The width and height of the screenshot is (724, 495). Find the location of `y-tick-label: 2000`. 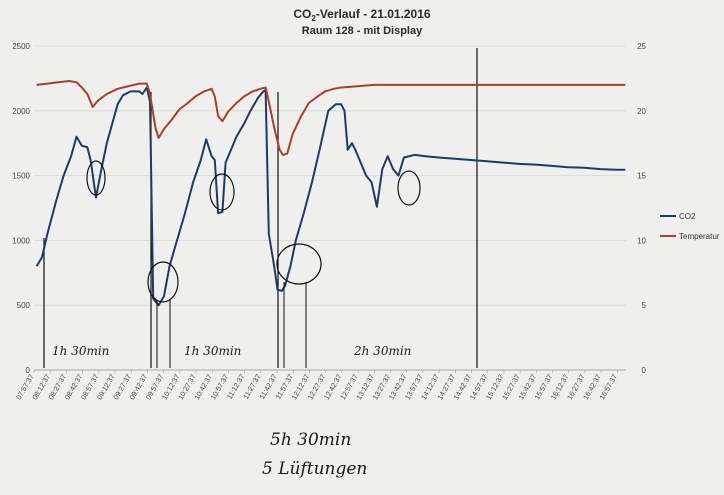

y-tick-label: 2000 is located at coordinates (21, 111).